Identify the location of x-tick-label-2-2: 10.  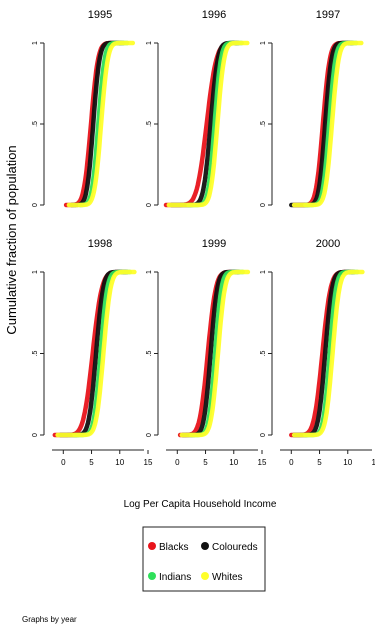
(347, 462).